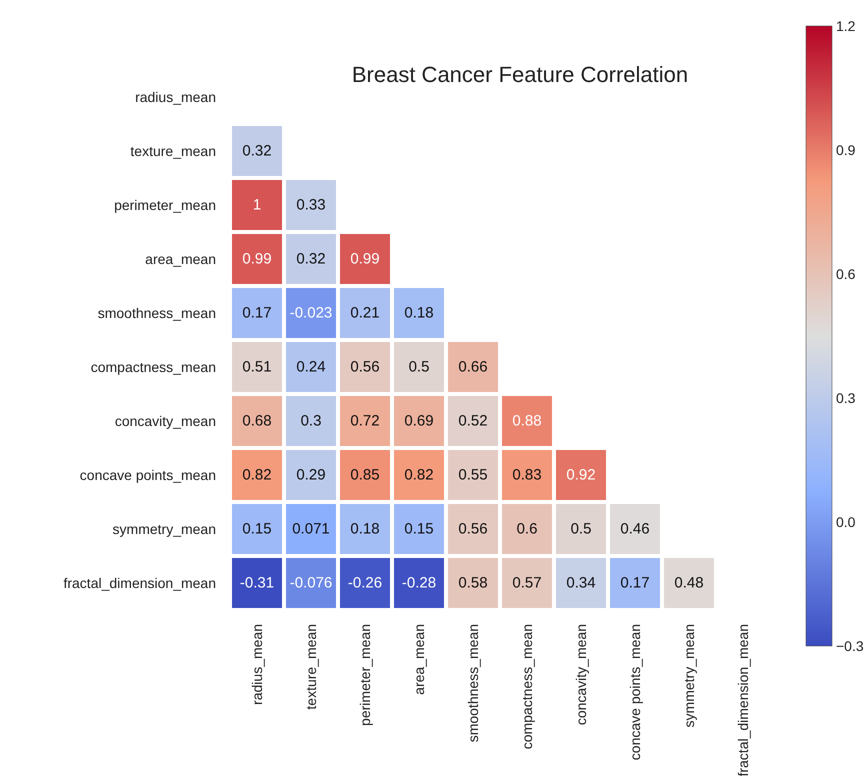  I want to click on chart-title: Breast Cancer Feature Correlation, so click(520, 75).